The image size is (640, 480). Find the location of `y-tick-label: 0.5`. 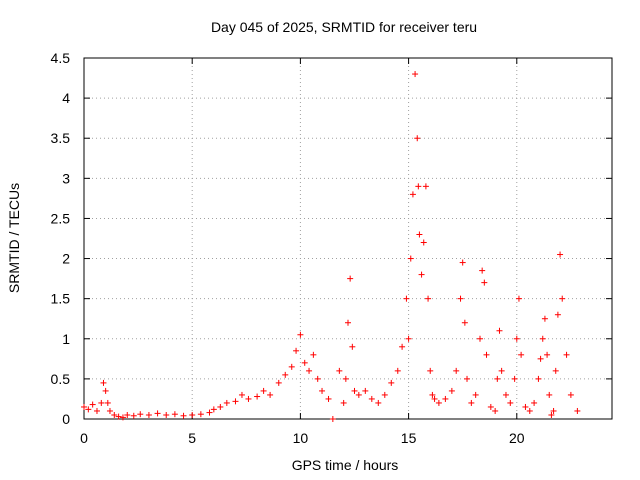

y-tick-label: 0.5 is located at coordinates (61, 379).